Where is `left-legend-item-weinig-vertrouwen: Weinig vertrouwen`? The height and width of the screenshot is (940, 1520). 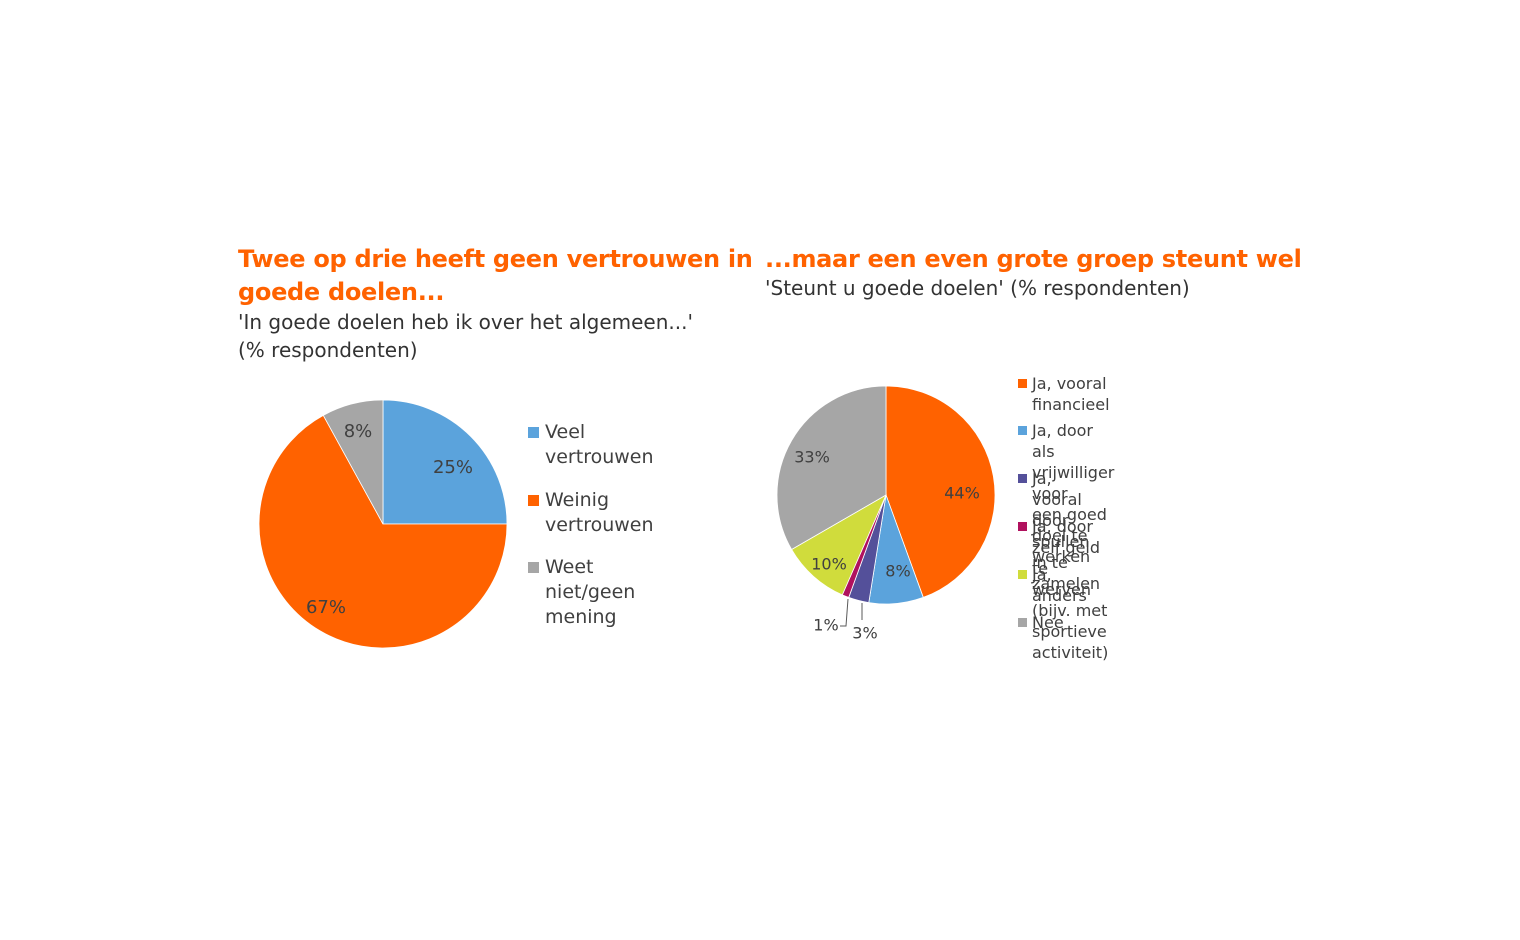
left-legend-item-weinig-vertrouwen: Weinig vertrouwen is located at coordinates (591, 513).